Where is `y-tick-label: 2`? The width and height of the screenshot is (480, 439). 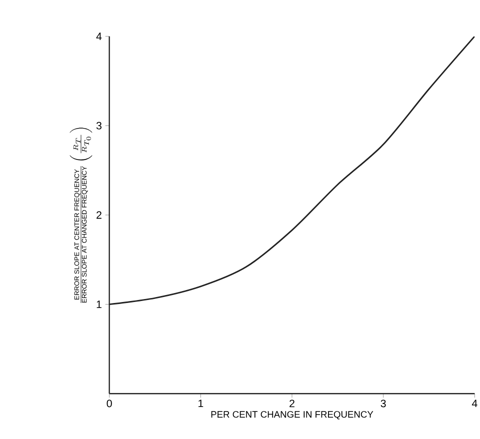
y-tick-label: 2 is located at coordinates (99, 215).